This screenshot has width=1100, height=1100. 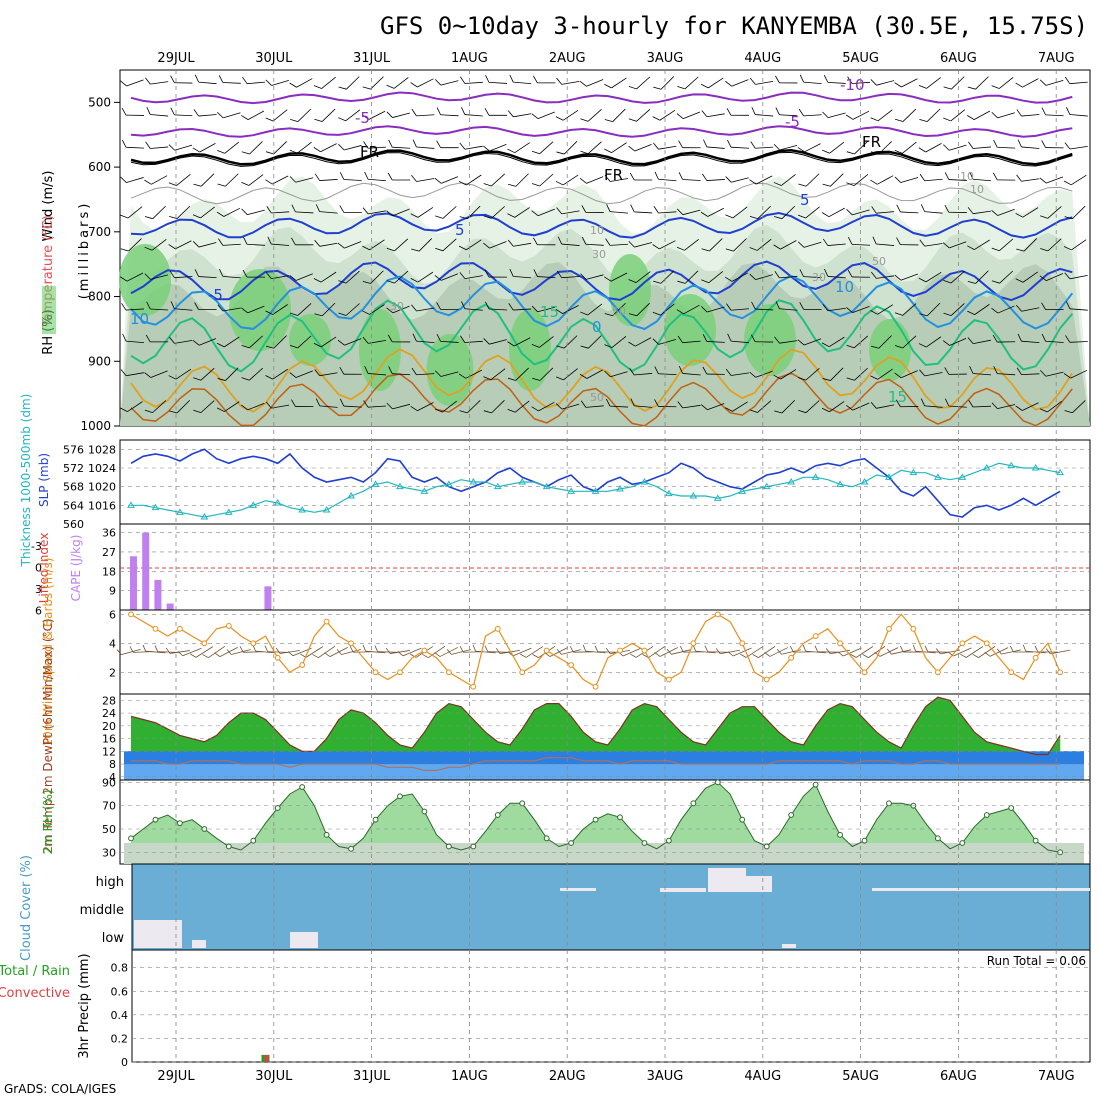 I want to click on date-label-top: 3AUG, so click(x=665, y=58).